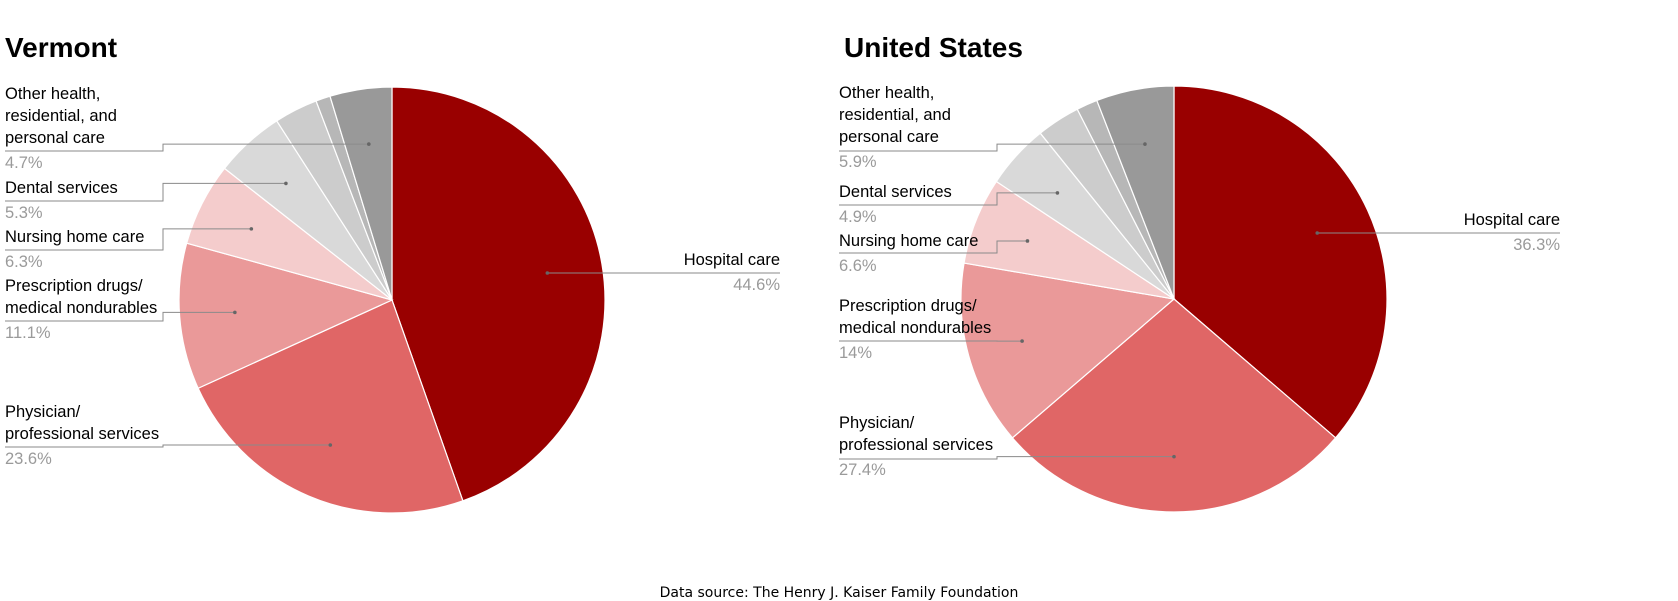 Image resolution: width=1678 pixels, height=601 pixels. What do you see at coordinates (61, 47) in the screenshot?
I see `chart-title: Vermont` at bounding box center [61, 47].